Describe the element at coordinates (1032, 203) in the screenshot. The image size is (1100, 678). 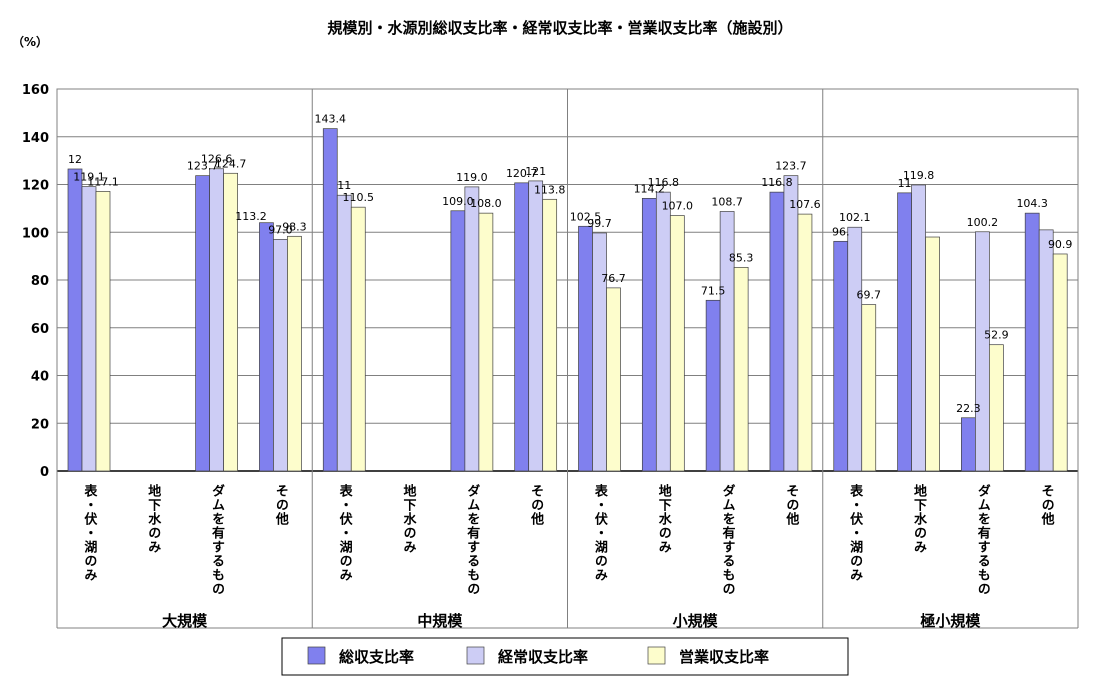
I see `data-label: 104.3` at that location.